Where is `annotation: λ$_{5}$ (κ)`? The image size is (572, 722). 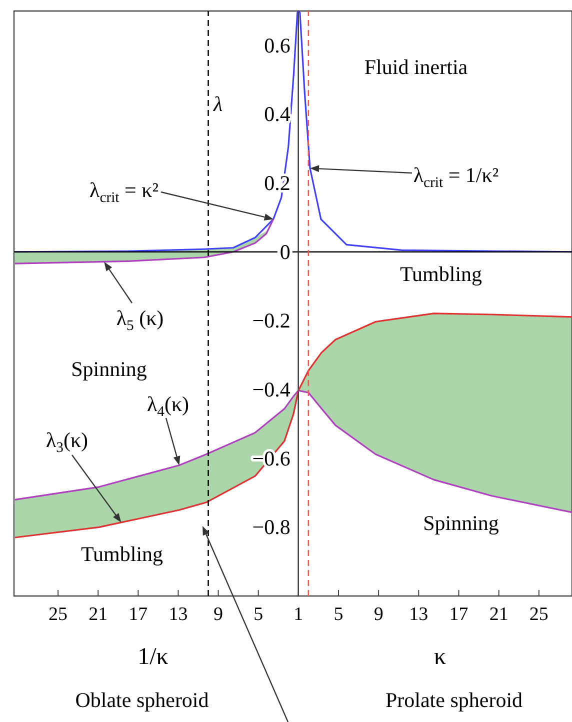 annotation: λ$_{5}$ (κ) is located at coordinates (140, 320).